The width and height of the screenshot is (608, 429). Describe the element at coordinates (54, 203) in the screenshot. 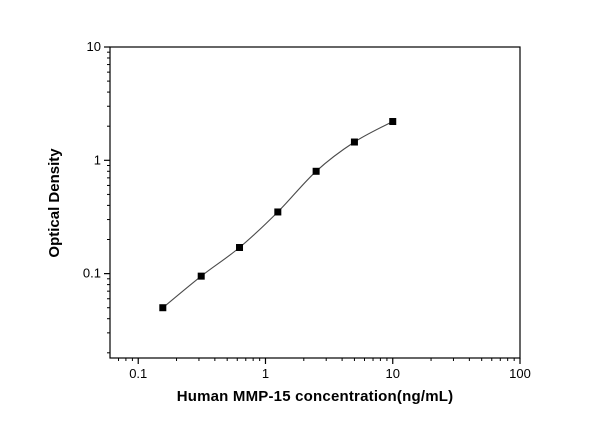

I see `y-axis-title: Optical Density` at that location.